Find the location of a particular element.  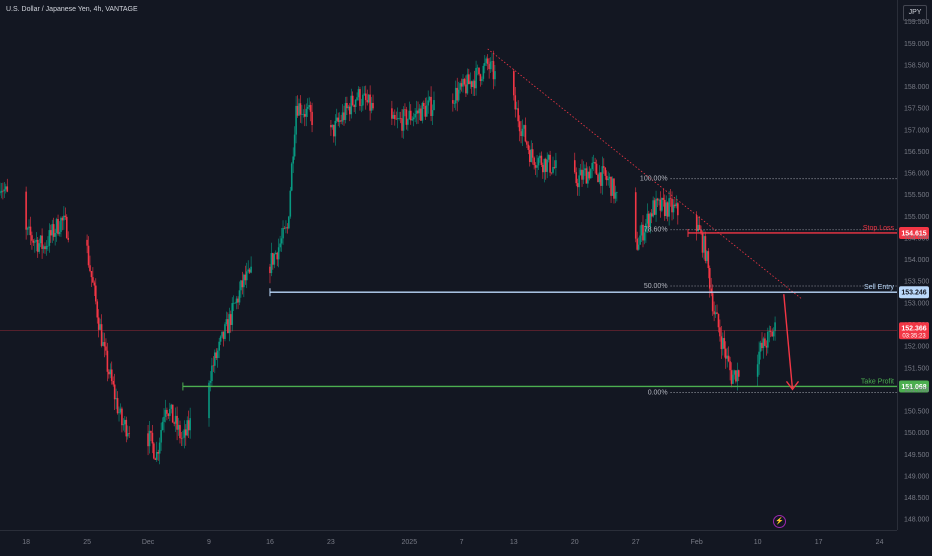

time-axis: 18 25 Dec 9 16 23 2025 7 13 20 27 Feb 10 17 24 is located at coordinates (448, 540).